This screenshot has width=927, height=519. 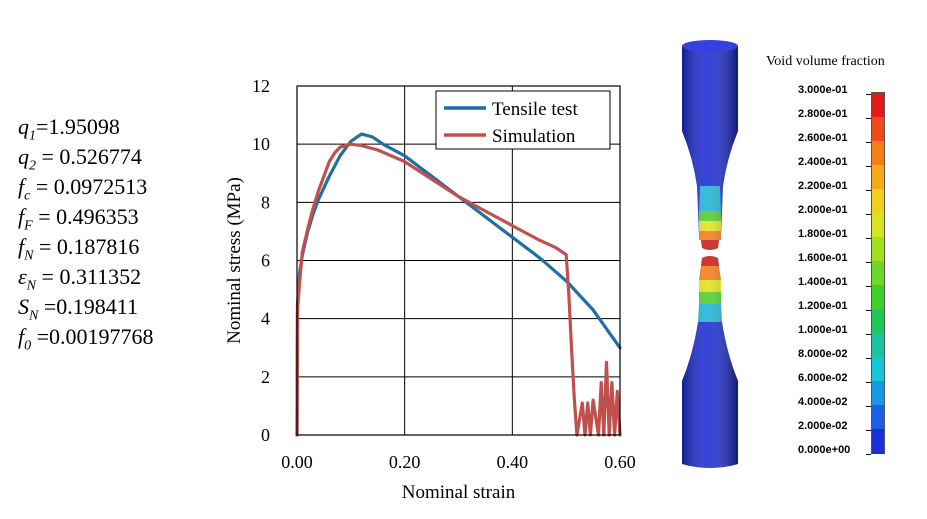 What do you see at coordinates (265, 202) in the screenshot?
I see `y-tick-label: 8` at bounding box center [265, 202].